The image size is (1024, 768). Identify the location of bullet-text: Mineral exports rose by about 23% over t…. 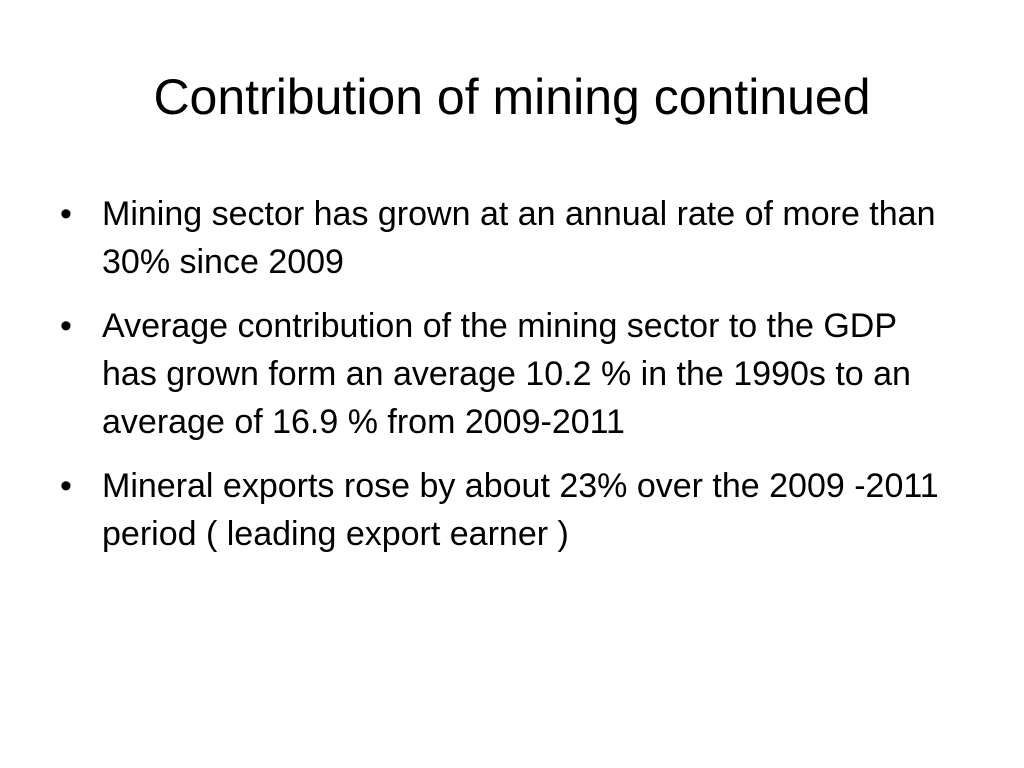
(520, 510).